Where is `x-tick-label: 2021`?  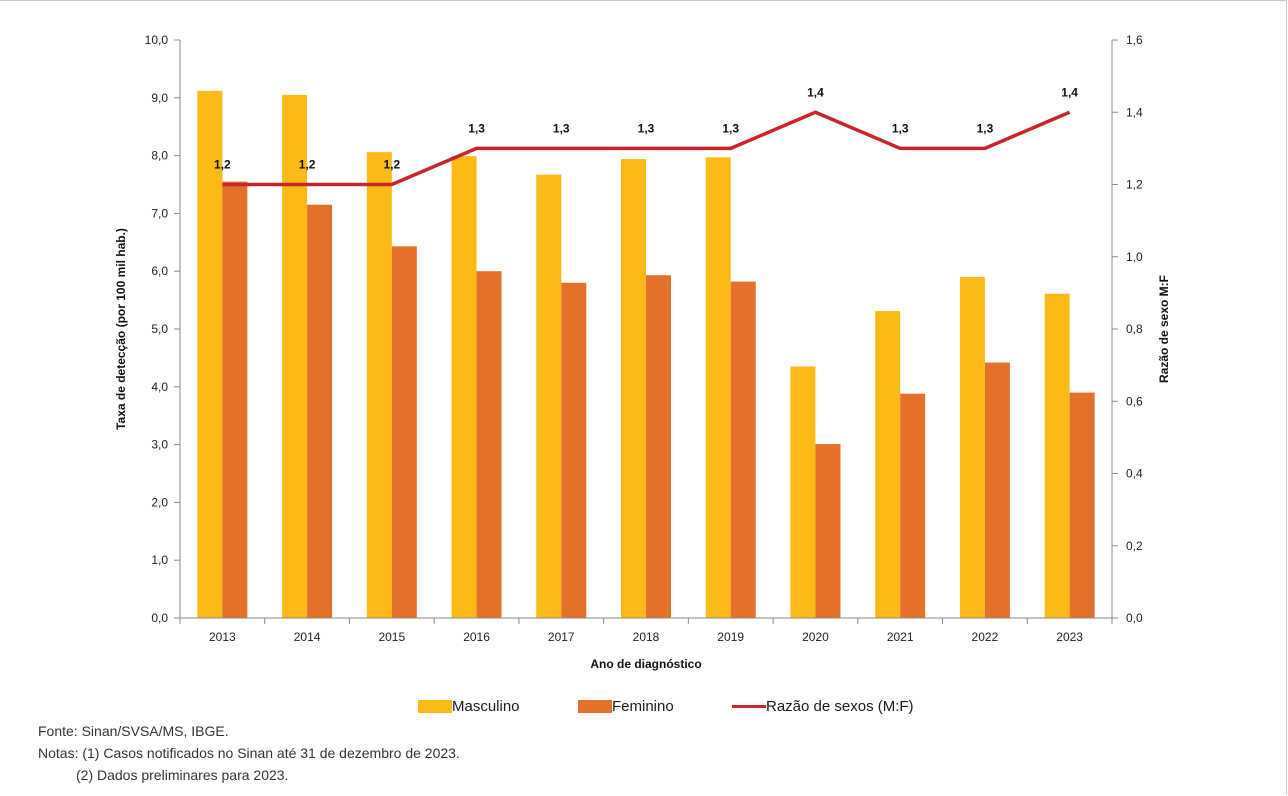
x-tick-label: 2021 is located at coordinates (900, 637).